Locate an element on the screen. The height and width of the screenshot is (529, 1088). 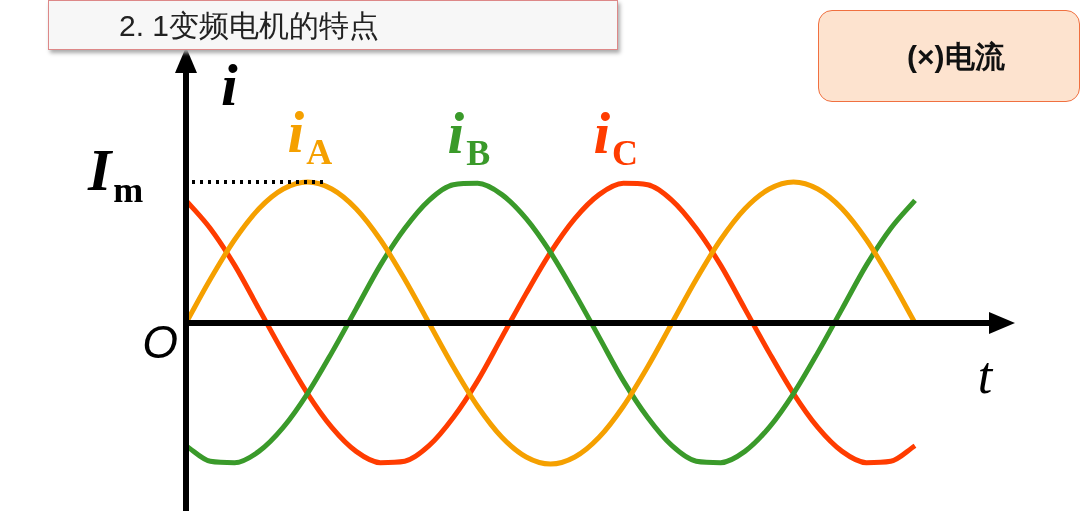
y-axis-title: i is located at coordinates (229, 85).